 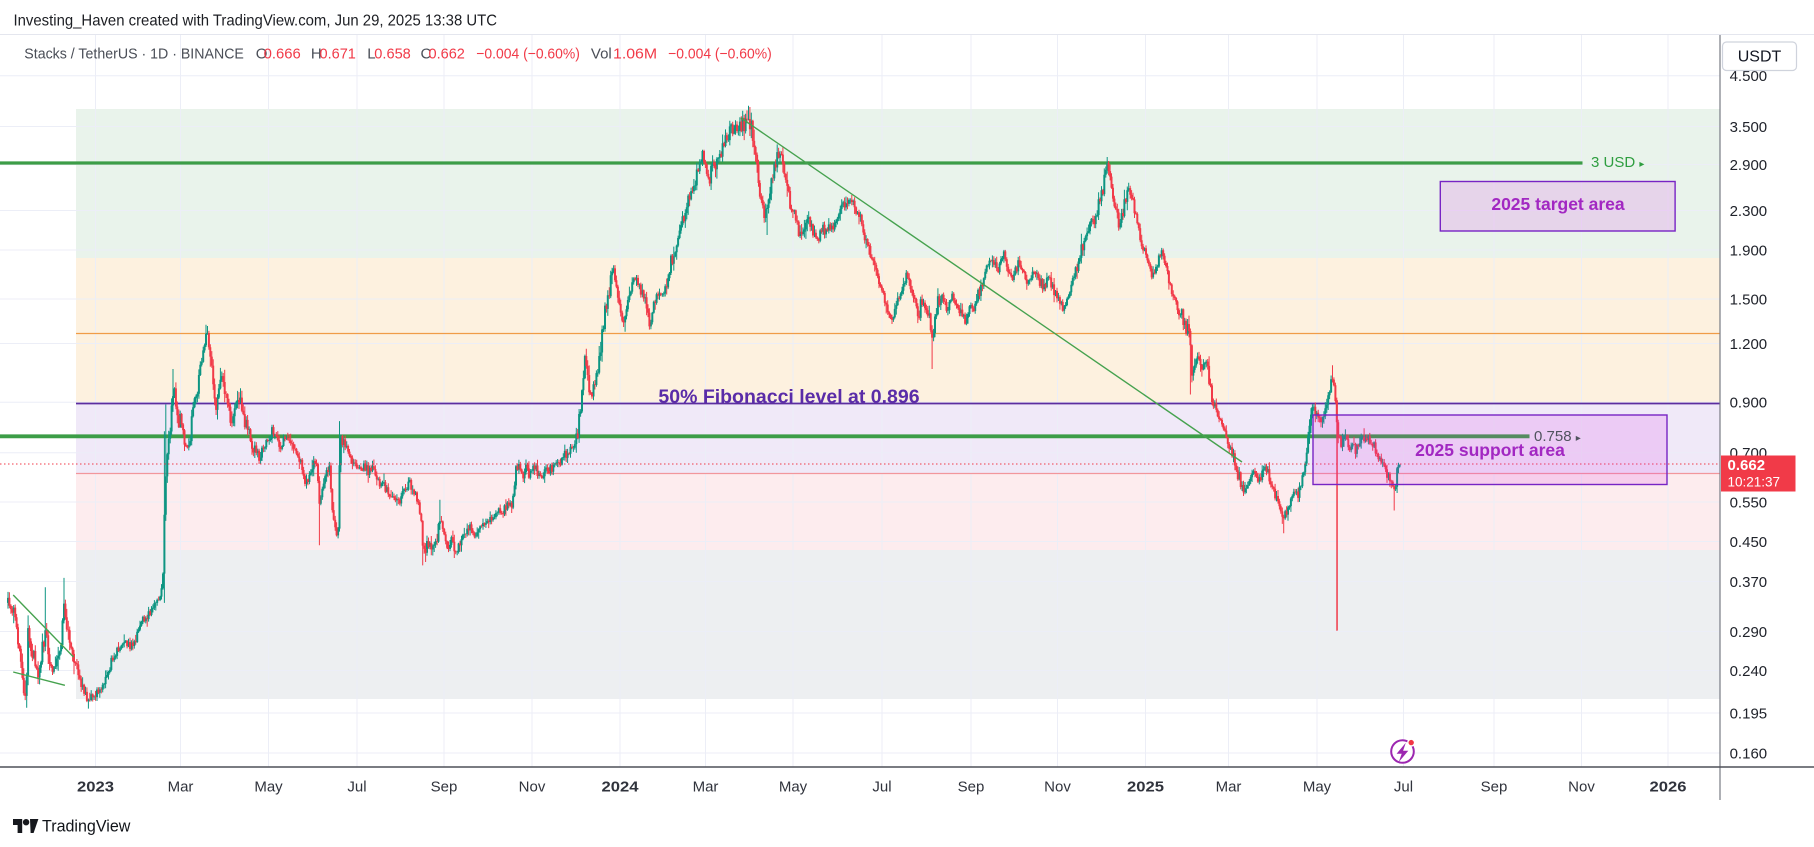 I want to click on svg-text: USDT, so click(x=1760, y=57).